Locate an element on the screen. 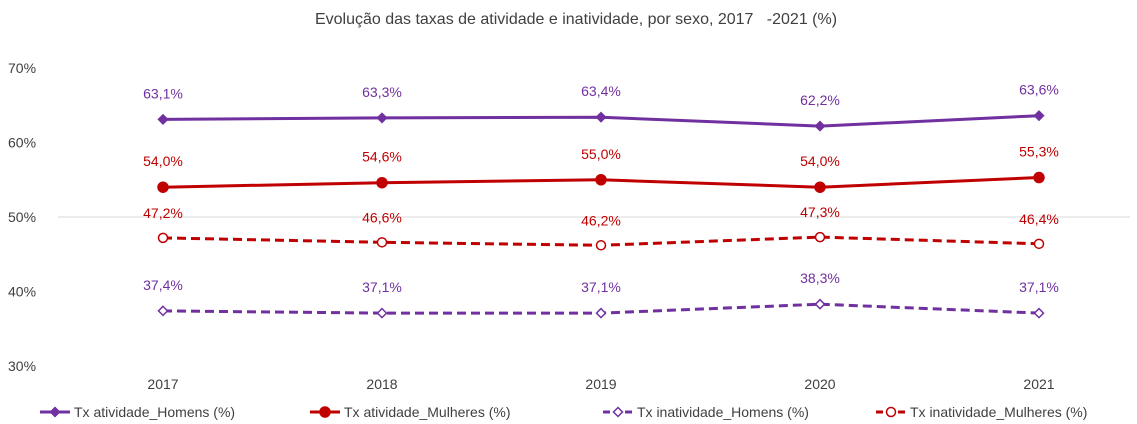  data-label: 47,3% is located at coordinates (820, 212).